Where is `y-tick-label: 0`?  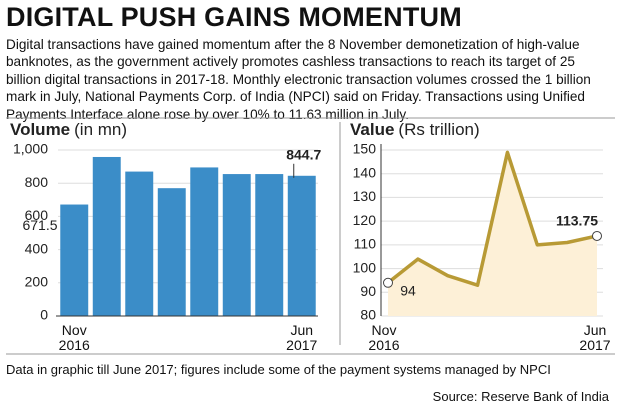
y-tick-label: 0 is located at coordinates (44, 315).